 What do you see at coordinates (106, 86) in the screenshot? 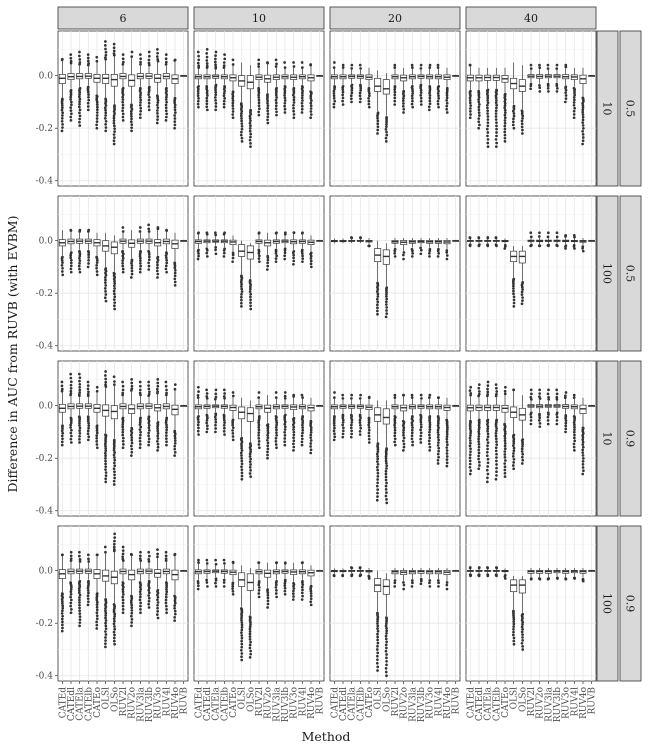
I see `box-OLSl` at bounding box center [106, 86].